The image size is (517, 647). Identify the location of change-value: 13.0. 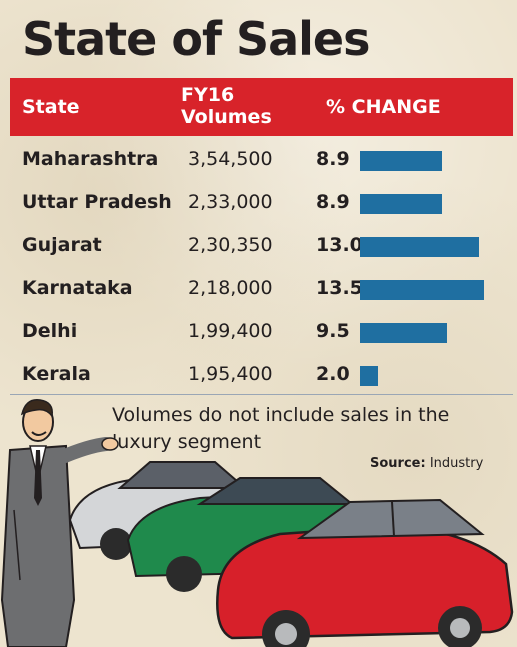
(339, 245).